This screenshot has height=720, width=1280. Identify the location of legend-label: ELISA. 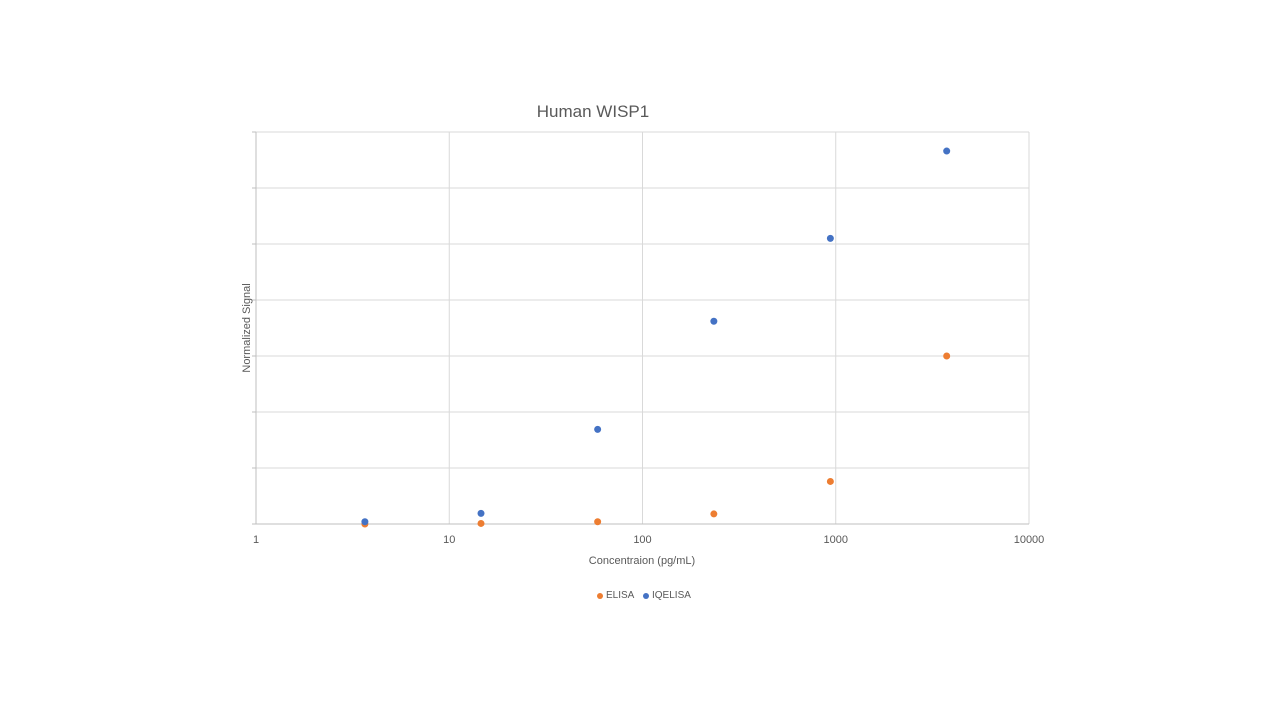
(620, 595).